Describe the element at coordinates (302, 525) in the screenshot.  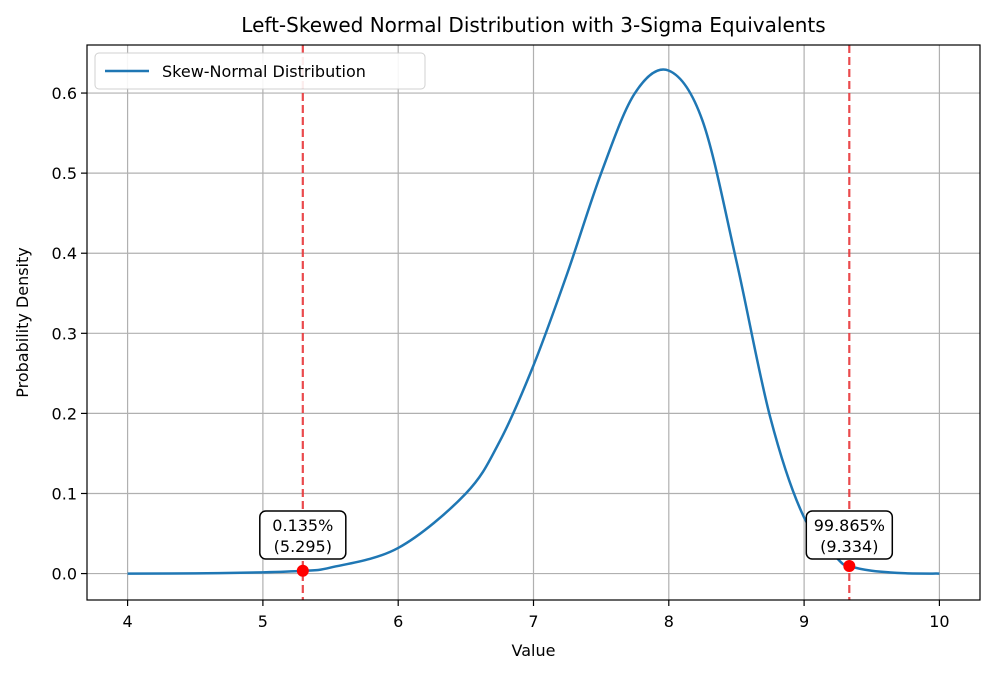
I see `annotation-percent: 0.135%` at that location.